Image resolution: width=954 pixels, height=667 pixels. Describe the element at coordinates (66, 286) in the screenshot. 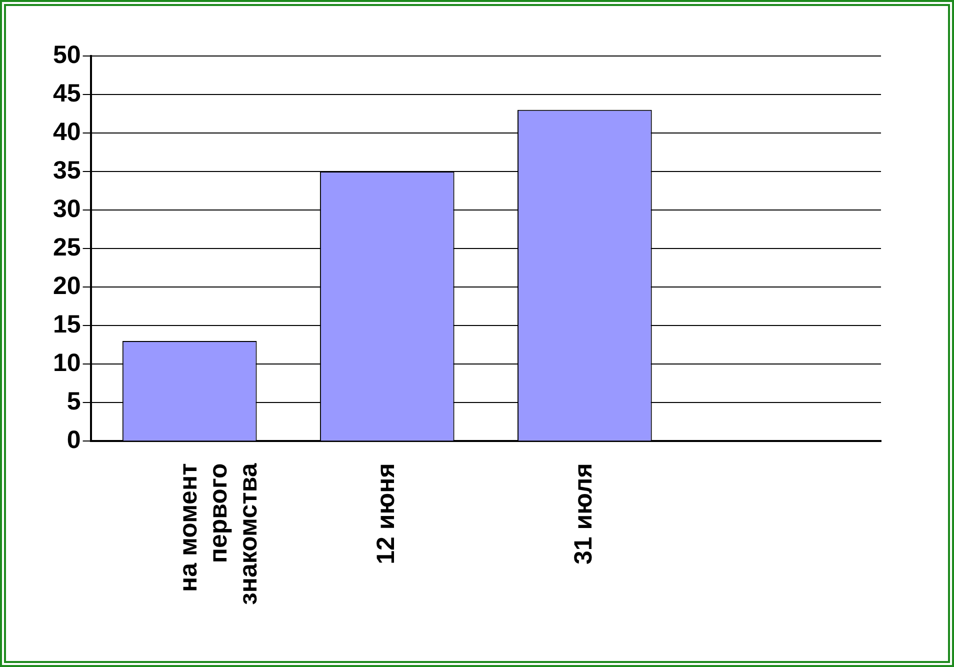

I see `y-tick-label: 20` at that location.